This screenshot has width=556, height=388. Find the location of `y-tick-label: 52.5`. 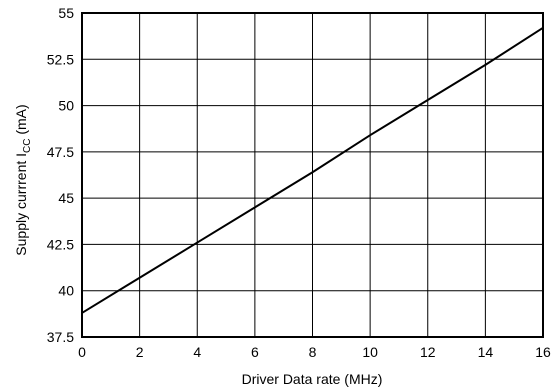

y-tick-label: 52.5 is located at coordinates (60, 59).